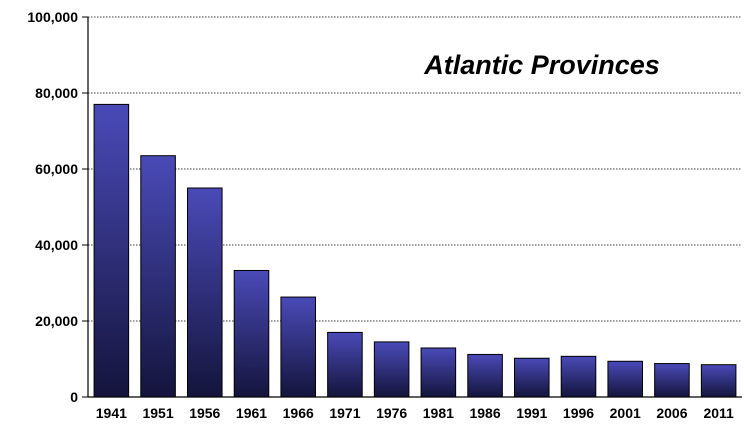 The width and height of the screenshot is (744, 425). Describe the element at coordinates (344, 413) in the screenshot. I see `x-tick-label: 1971` at that location.